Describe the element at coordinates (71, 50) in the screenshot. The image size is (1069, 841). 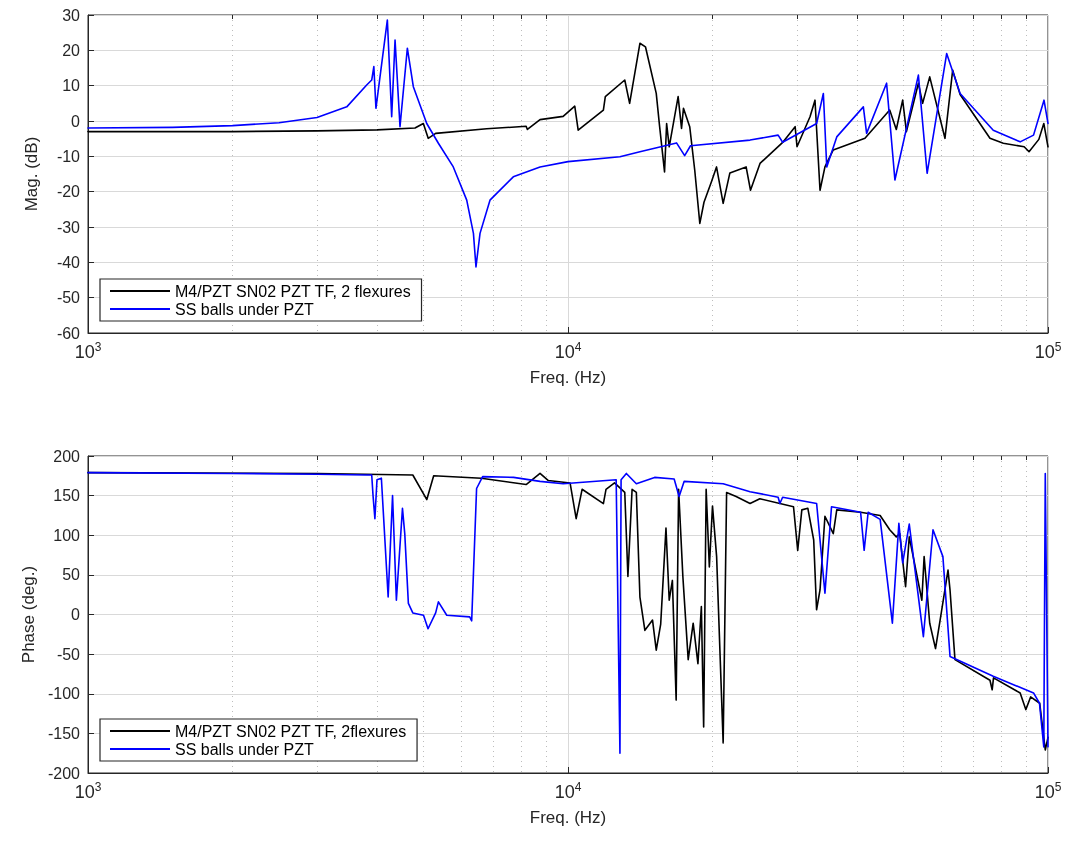
I see `y-tick-label: 20` at that location.